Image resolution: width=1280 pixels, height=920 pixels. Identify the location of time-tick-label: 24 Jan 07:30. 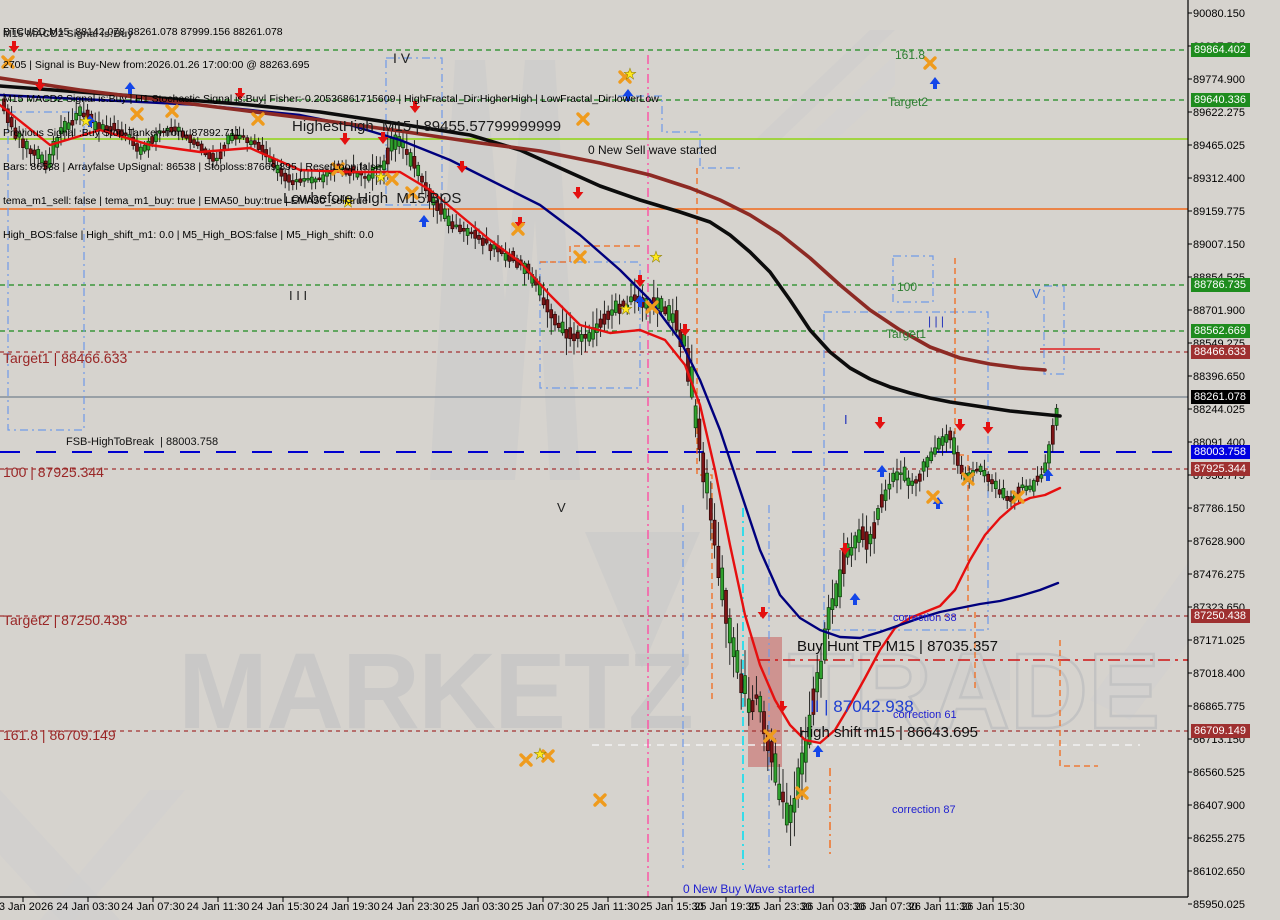
(153, 907).